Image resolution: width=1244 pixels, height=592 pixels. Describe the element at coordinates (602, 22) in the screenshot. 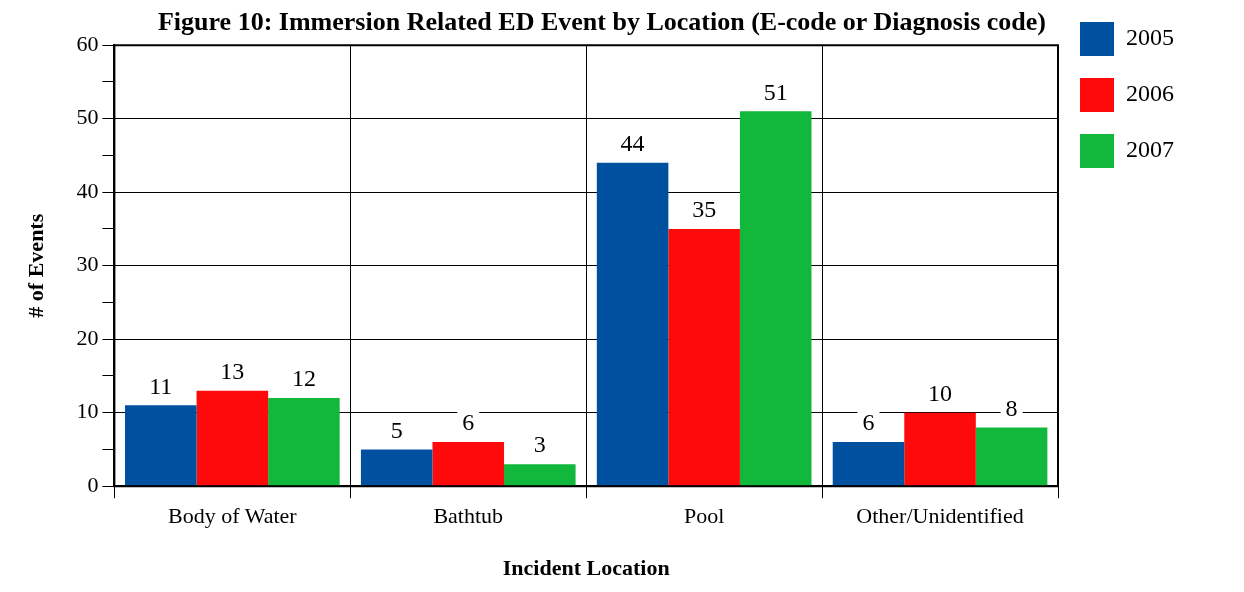

I see `chart-title: Figure 10: Immersion Related ED Event by Location (E-code or Diagnosis code)` at that location.